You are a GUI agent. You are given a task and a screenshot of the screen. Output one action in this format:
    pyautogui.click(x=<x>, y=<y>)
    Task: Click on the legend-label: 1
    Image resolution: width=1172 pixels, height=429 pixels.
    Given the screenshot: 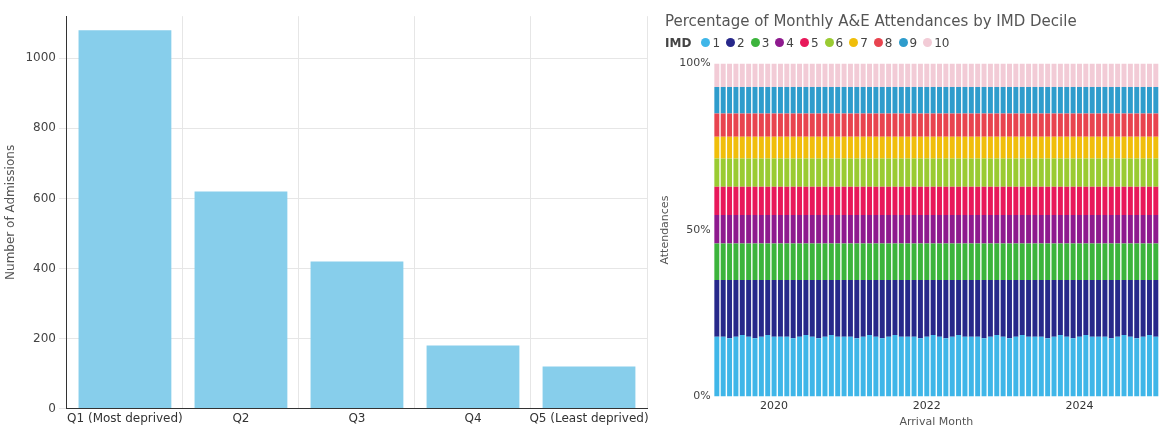 What is the action you would take?
    pyautogui.click(x=716, y=43)
    